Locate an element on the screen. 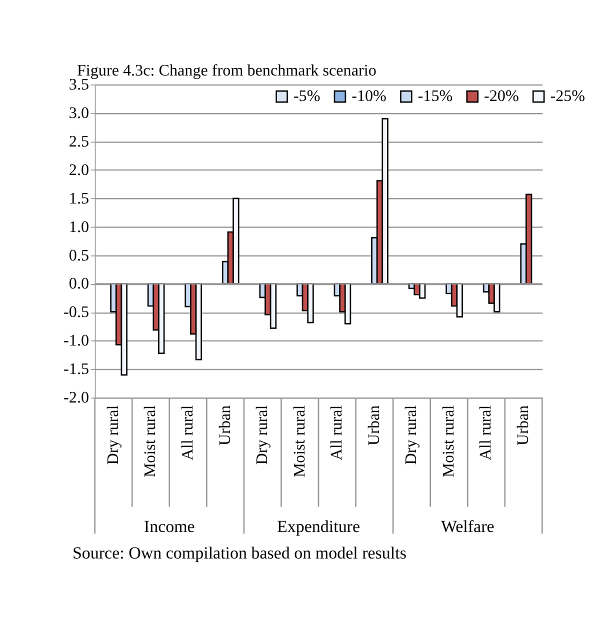  source-note: Source: Own compilation based on model results is located at coordinates (239, 553).